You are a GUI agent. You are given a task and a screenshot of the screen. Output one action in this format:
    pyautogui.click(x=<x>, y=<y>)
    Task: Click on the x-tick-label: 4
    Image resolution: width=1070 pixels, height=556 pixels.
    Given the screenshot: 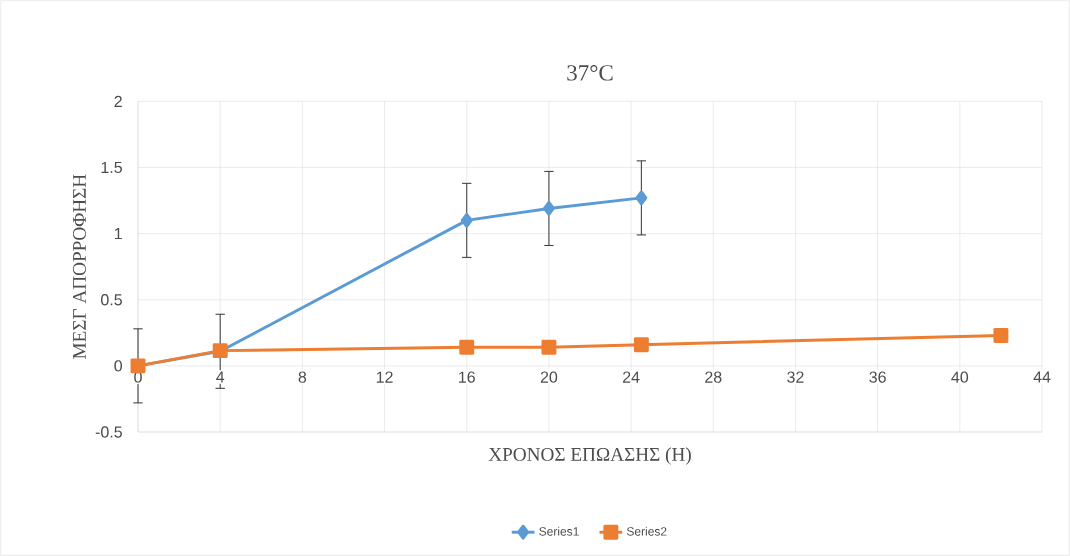 What is the action you would take?
    pyautogui.click(x=220, y=377)
    